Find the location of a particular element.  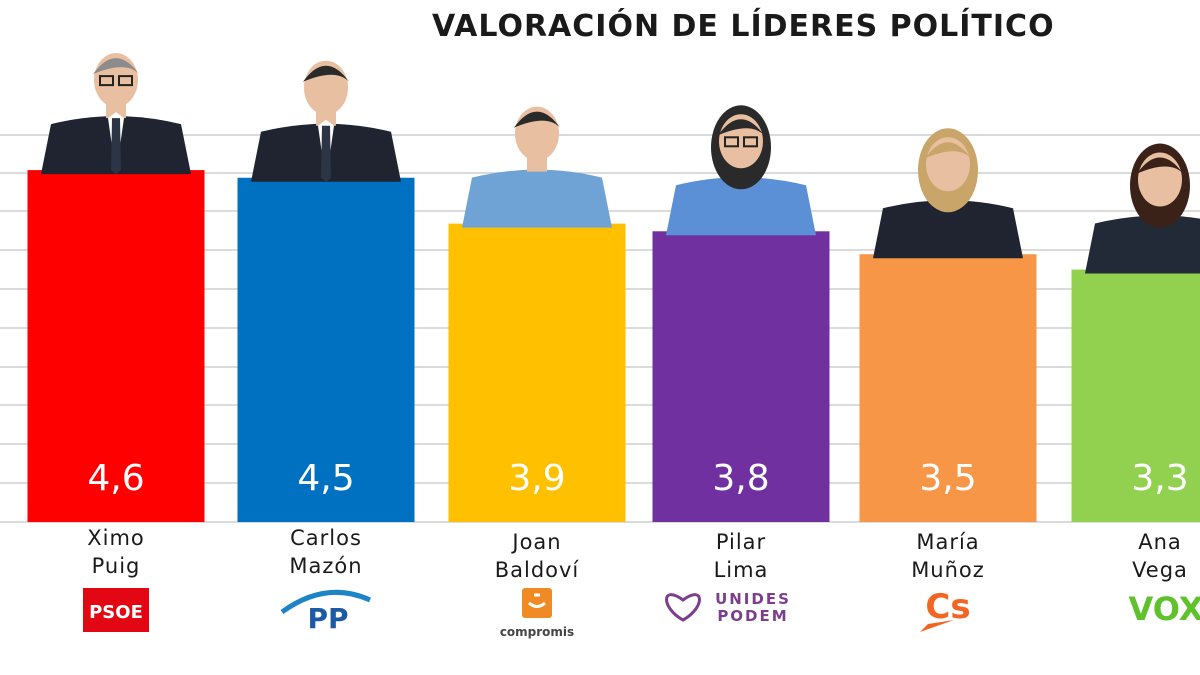

compromis-logo: compromis is located at coordinates (537, 613).